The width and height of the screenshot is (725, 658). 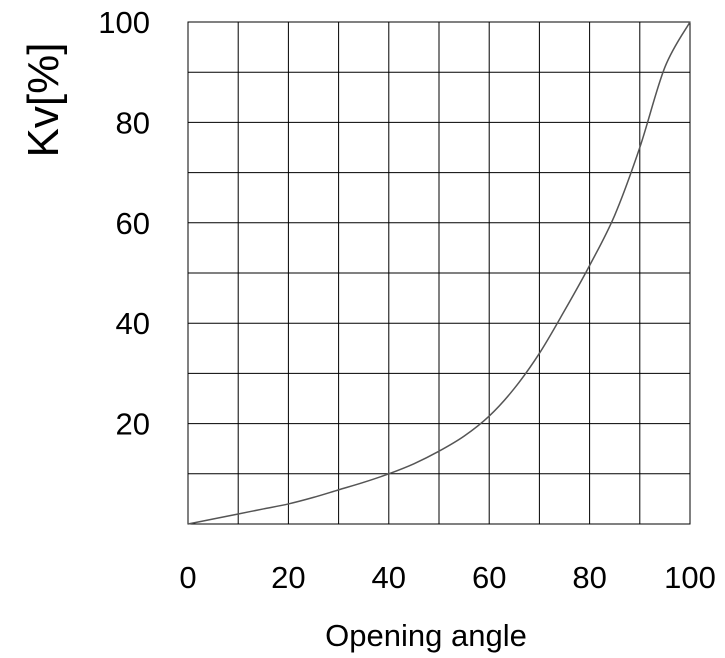 What do you see at coordinates (133, 223) in the screenshot?
I see `y-tick-label: 60` at bounding box center [133, 223].